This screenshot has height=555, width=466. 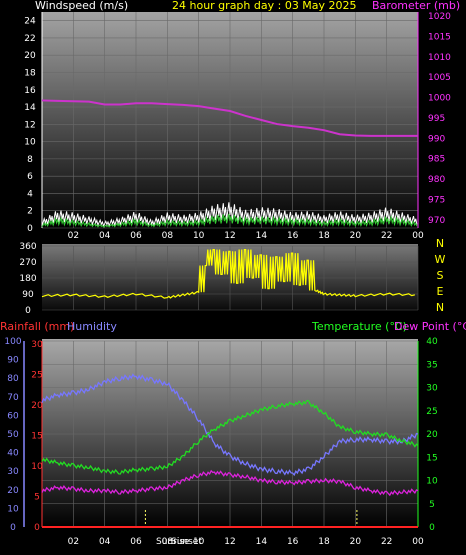 What do you see at coordinates (37, 467) in the screenshot?
I see `y-tick-label-rain: 10` at bounding box center [37, 467].